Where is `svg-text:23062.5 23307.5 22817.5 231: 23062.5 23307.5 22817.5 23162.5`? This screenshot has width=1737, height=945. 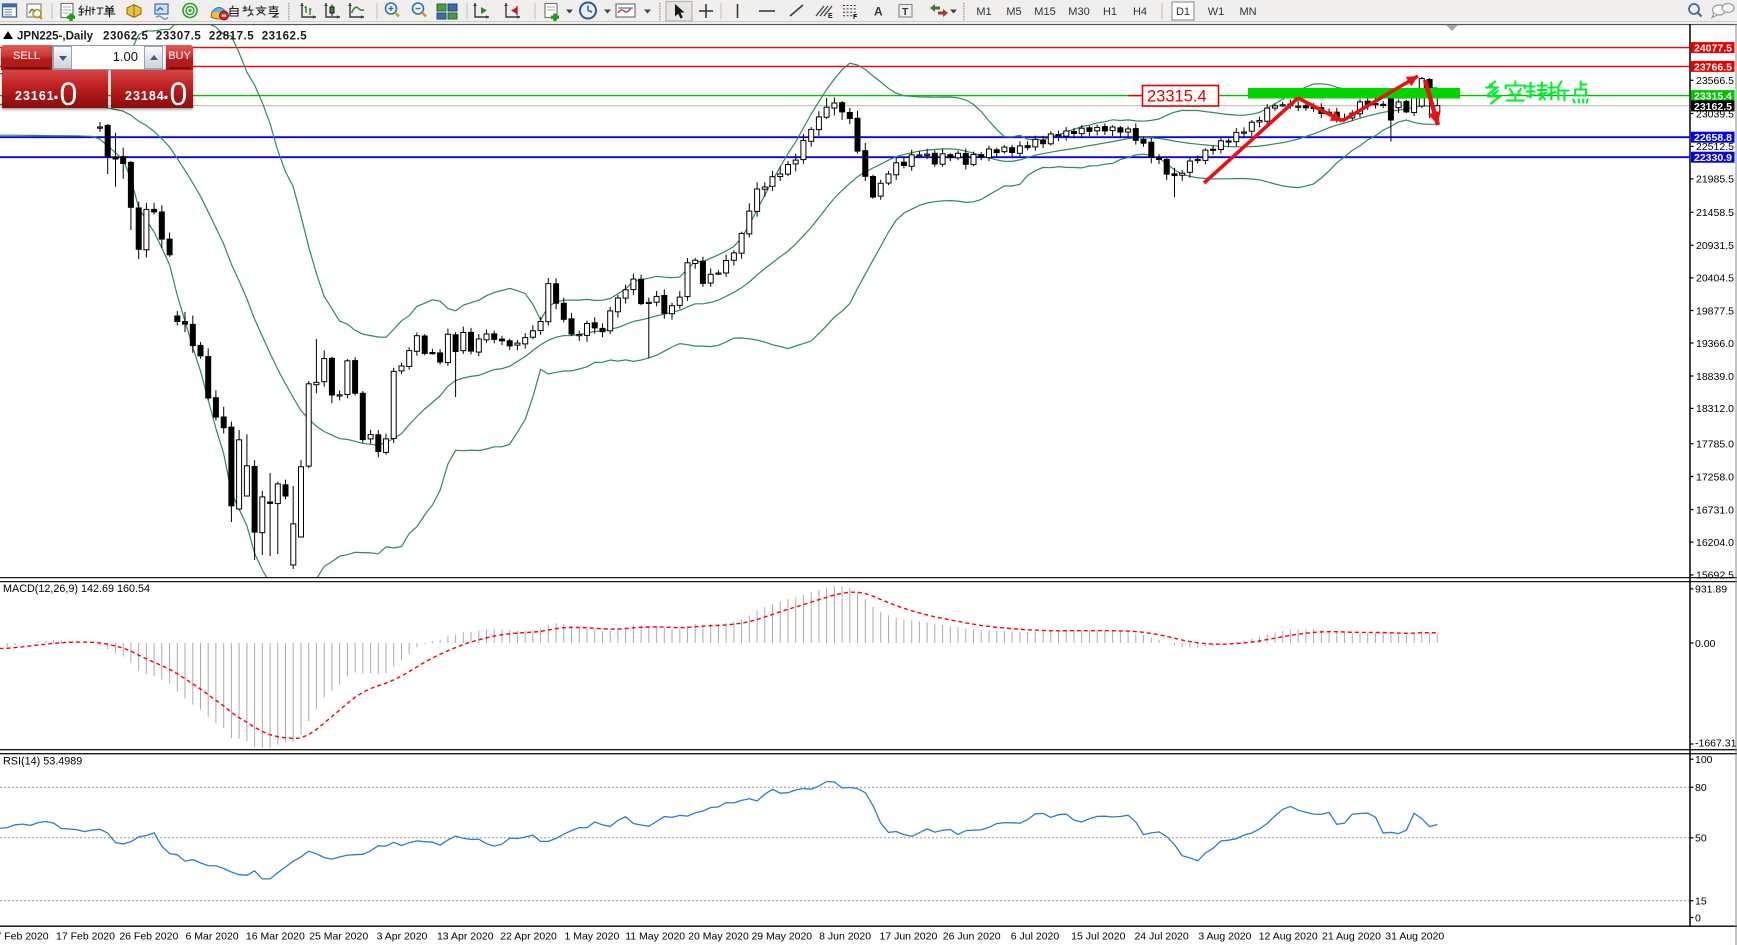
svg-text:23062.5 23307.5 22817.5 231: 23062.5 23307.5 22817.5 23162.5 is located at coordinates (205, 37).